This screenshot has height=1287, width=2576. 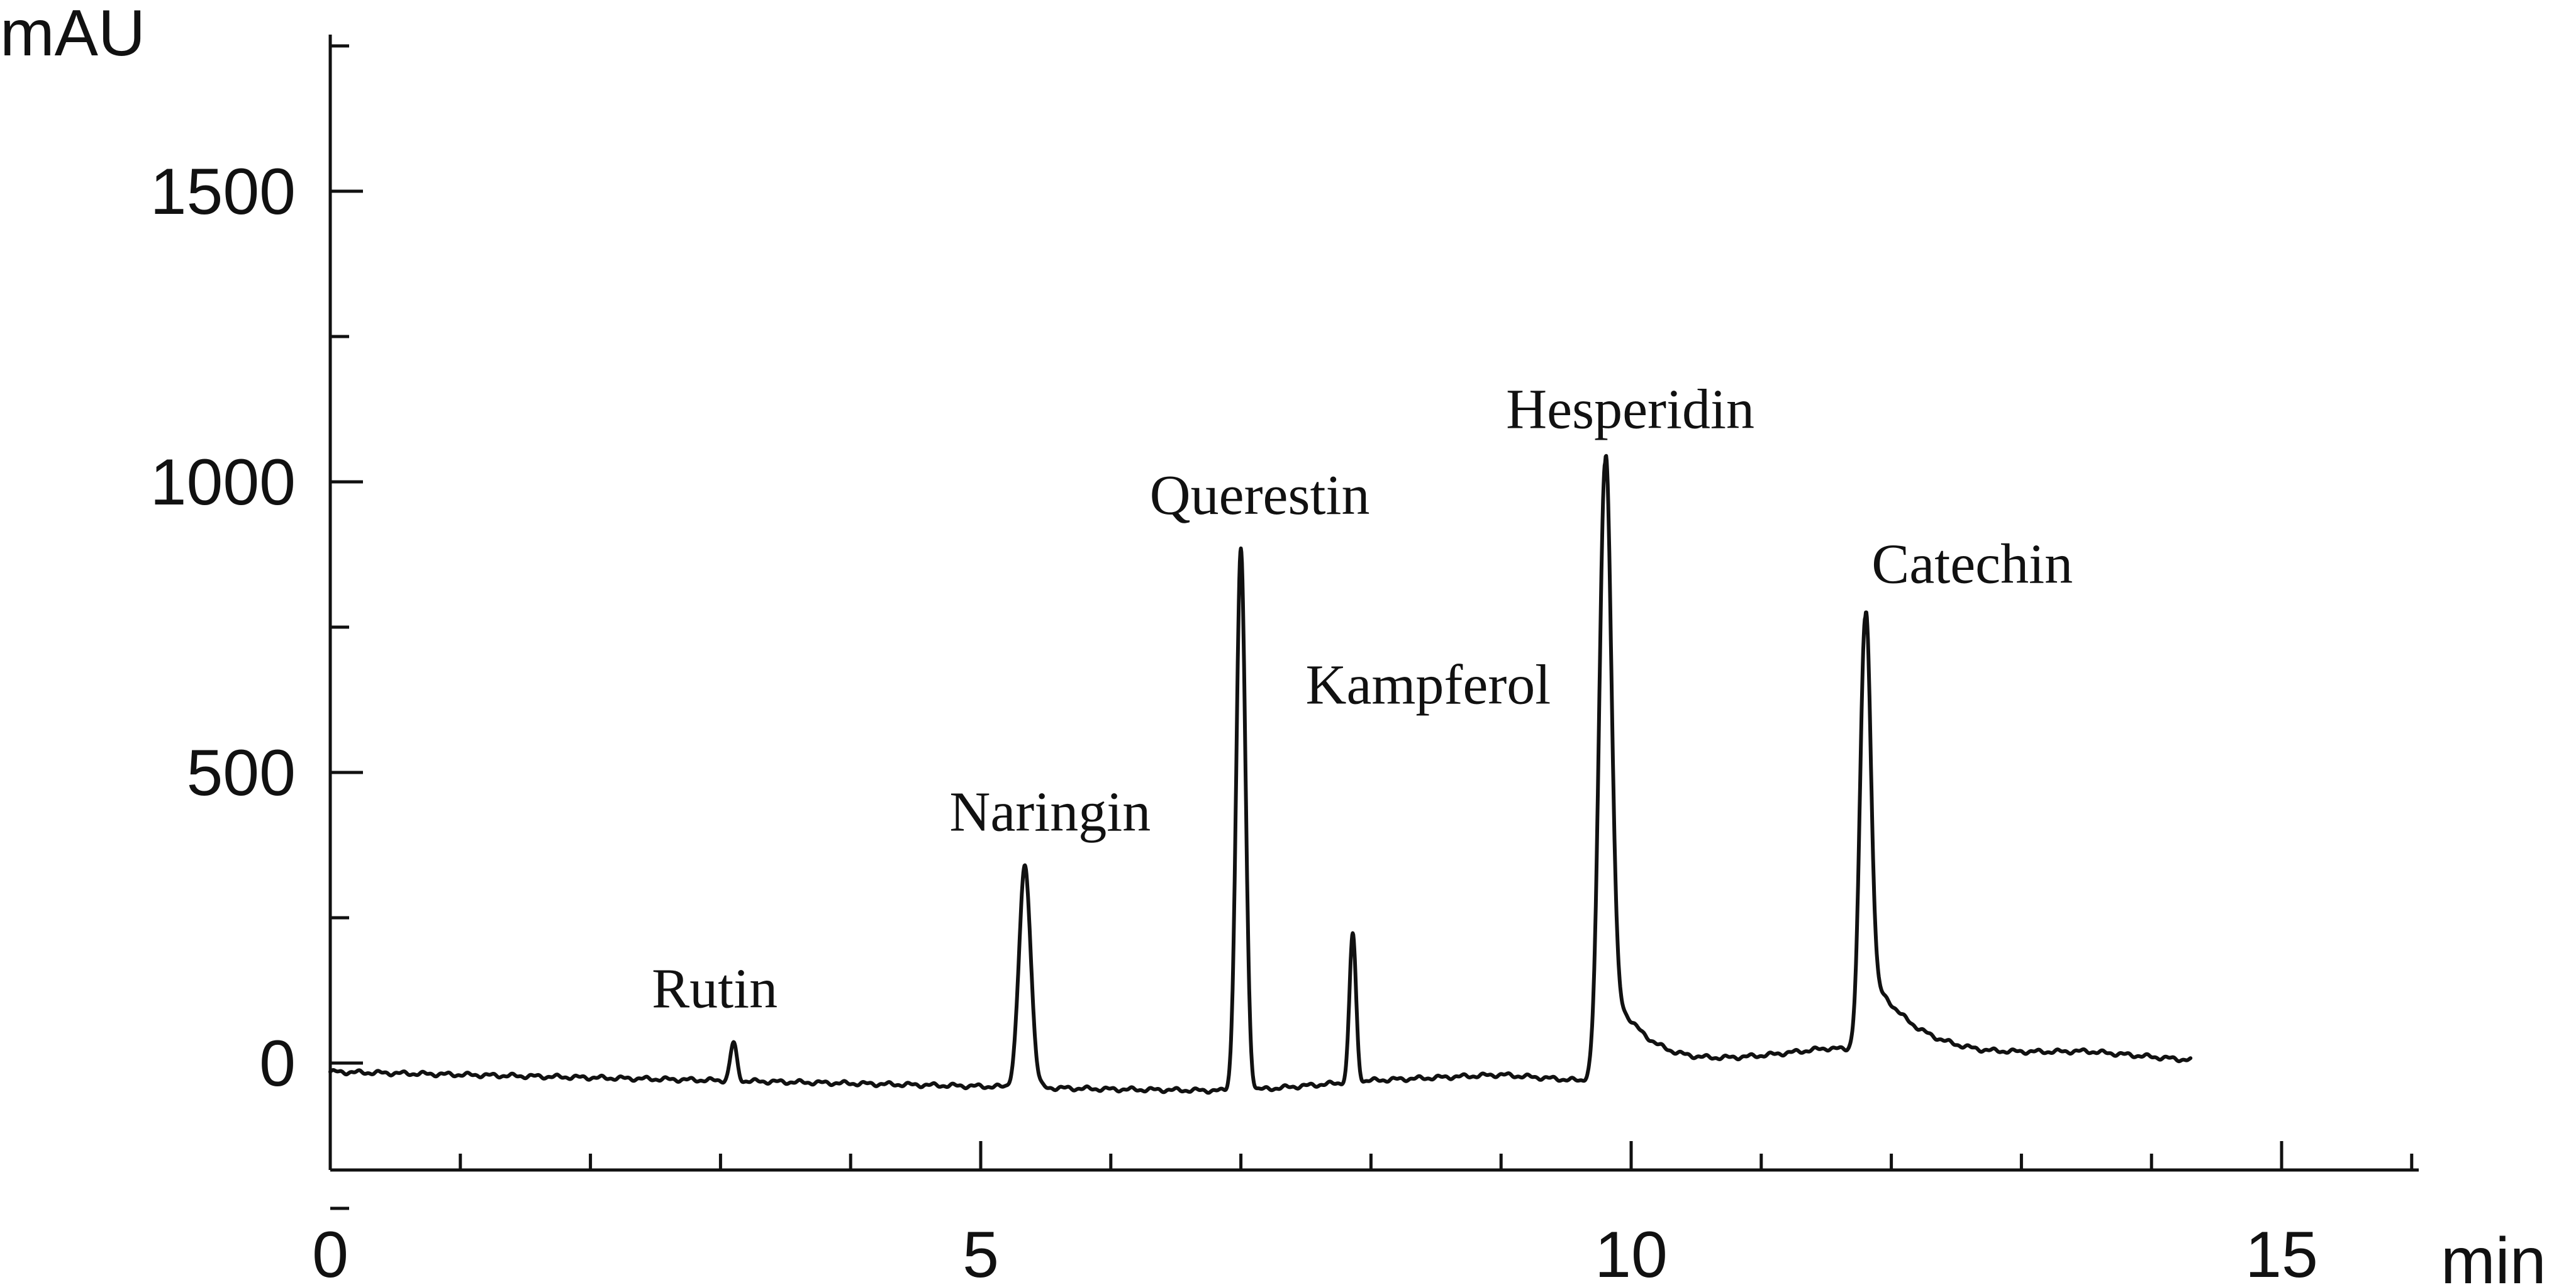 I want to click on y-tick-label: 500, so click(x=241, y=773).